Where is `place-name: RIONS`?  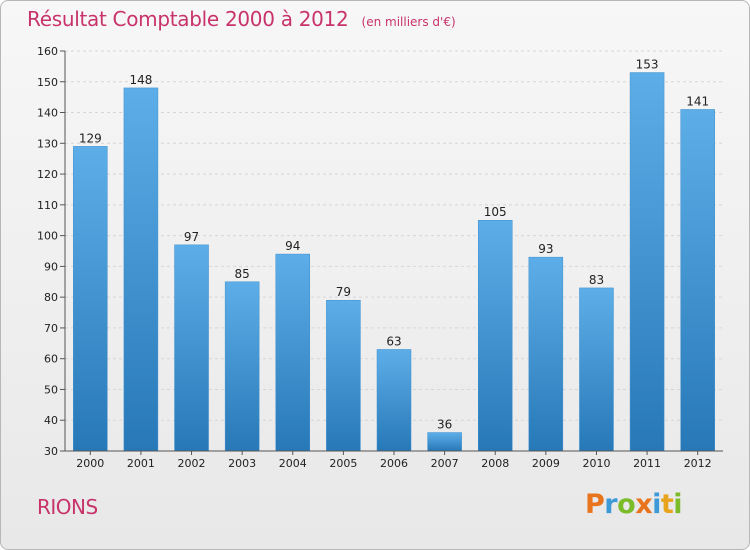 place-name: RIONS is located at coordinates (67, 507).